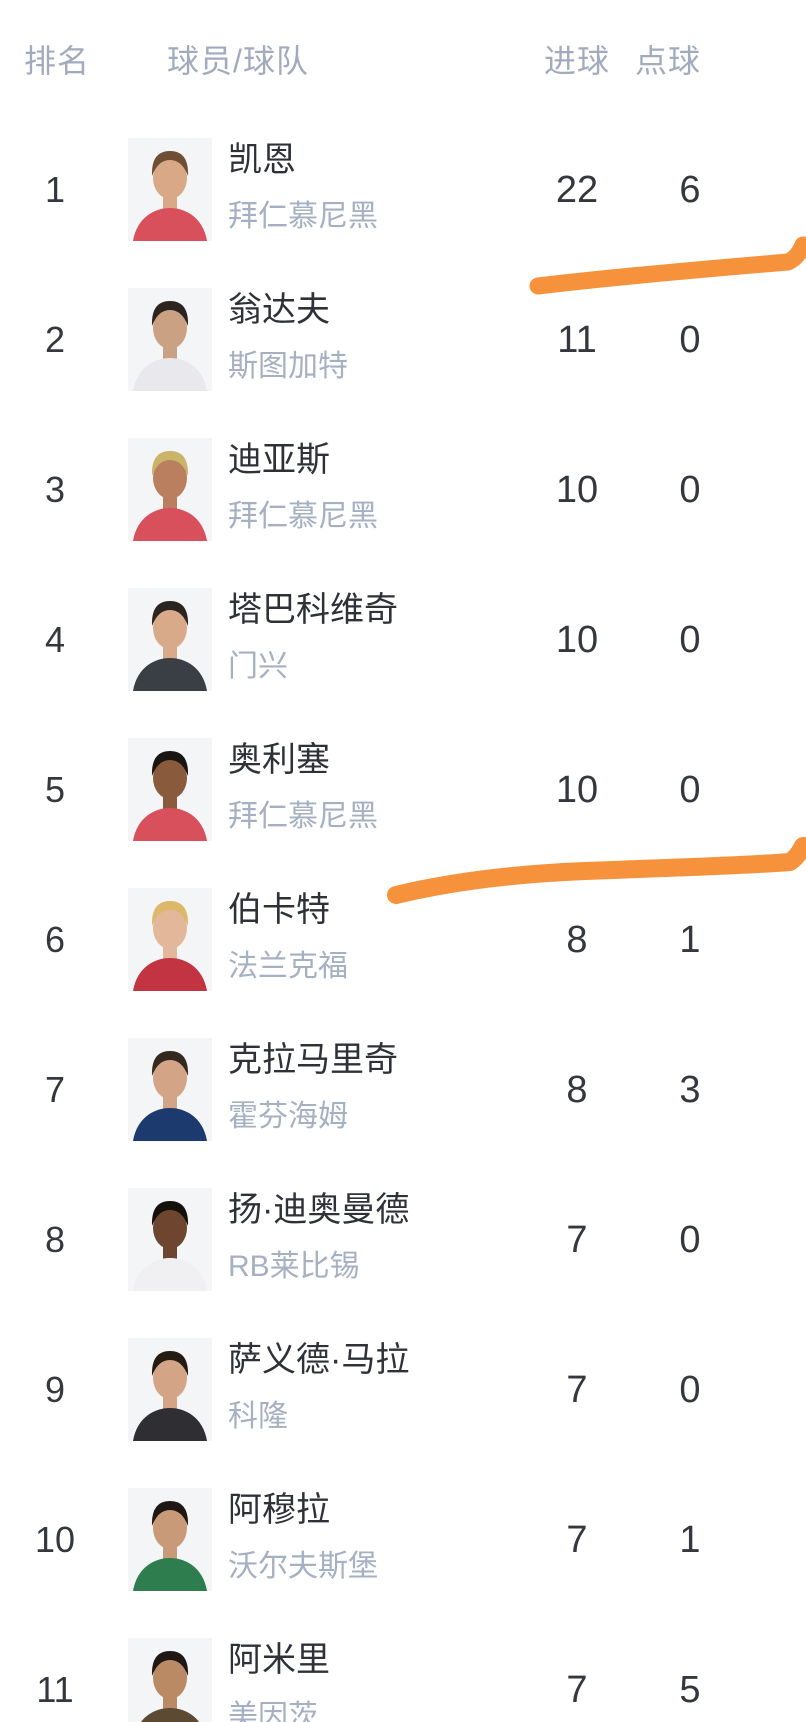 The image size is (806, 1722). Describe the element at coordinates (348, 1387) in the screenshot. I see `player-info: 萨义德·马拉 科隆` at that location.